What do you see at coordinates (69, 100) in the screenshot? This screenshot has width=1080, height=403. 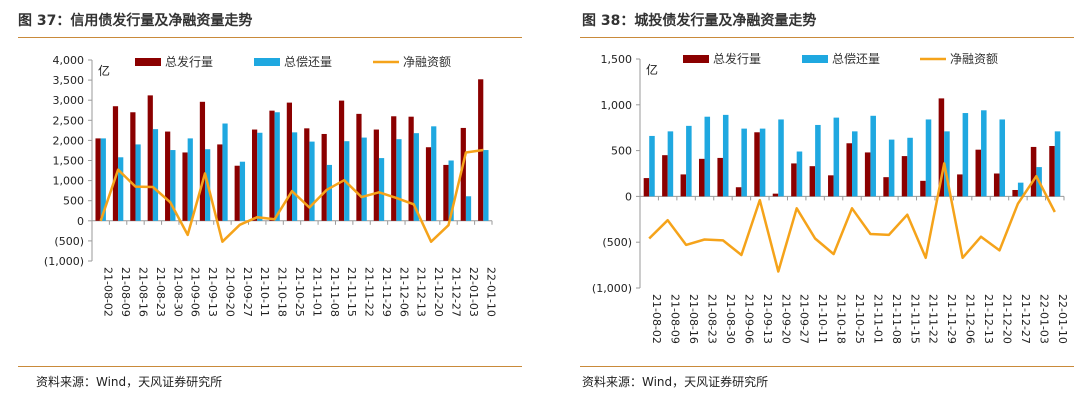 I see `y-tick-label: 3,000` at bounding box center [69, 100].